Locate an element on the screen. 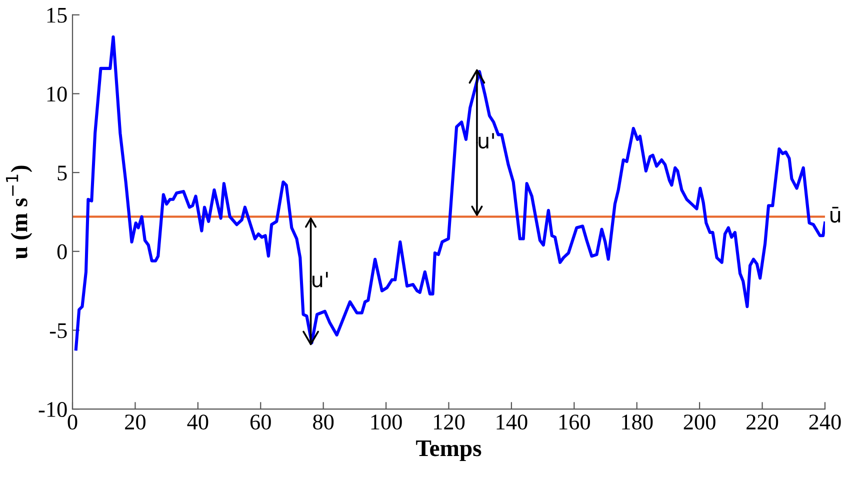 The height and width of the screenshot is (479, 849). x-tick-label: 80 is located at coordinates (323, 422).